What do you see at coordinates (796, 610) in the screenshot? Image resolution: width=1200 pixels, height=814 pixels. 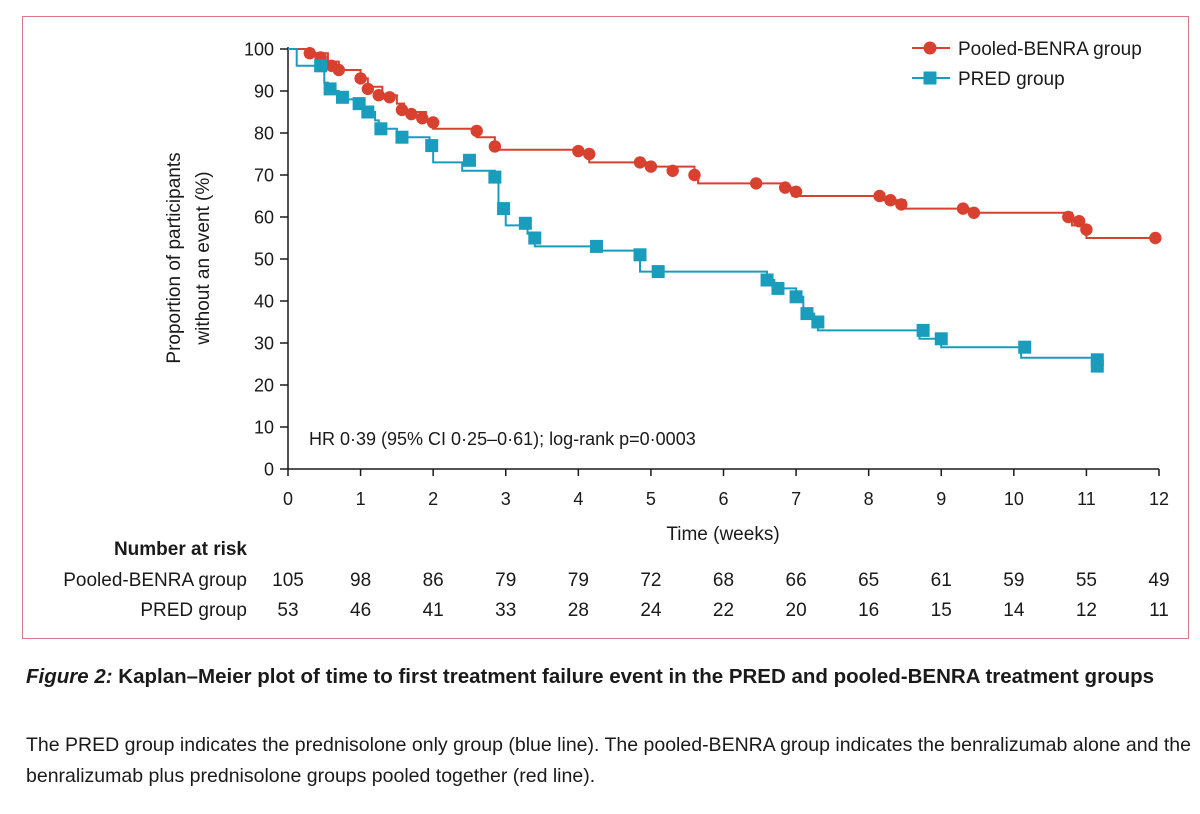 I see `risk-value-pred: 20` at bounding box center [796, 610].